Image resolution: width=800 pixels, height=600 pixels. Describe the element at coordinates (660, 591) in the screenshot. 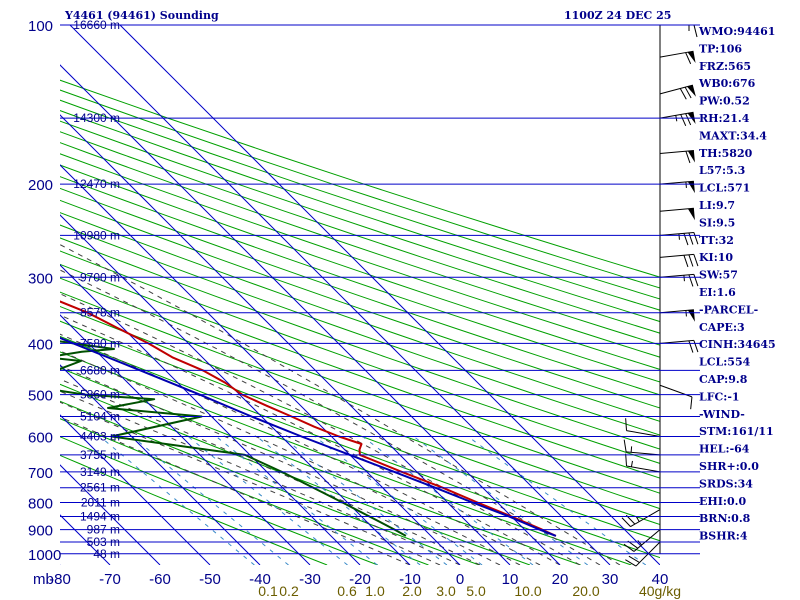

I see `mixing-ratio-label: 40g/kg` at that location.